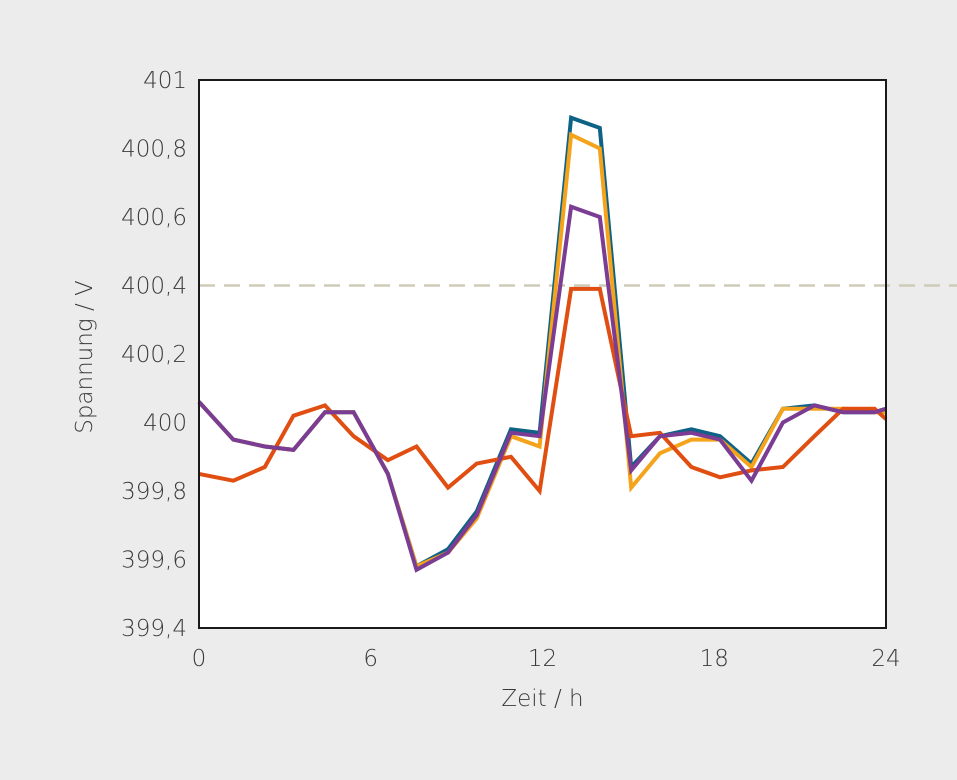 The height and width of the screenshot is (780, 957). I want to click on y-tick-label: 399,8, so click(154, 492).